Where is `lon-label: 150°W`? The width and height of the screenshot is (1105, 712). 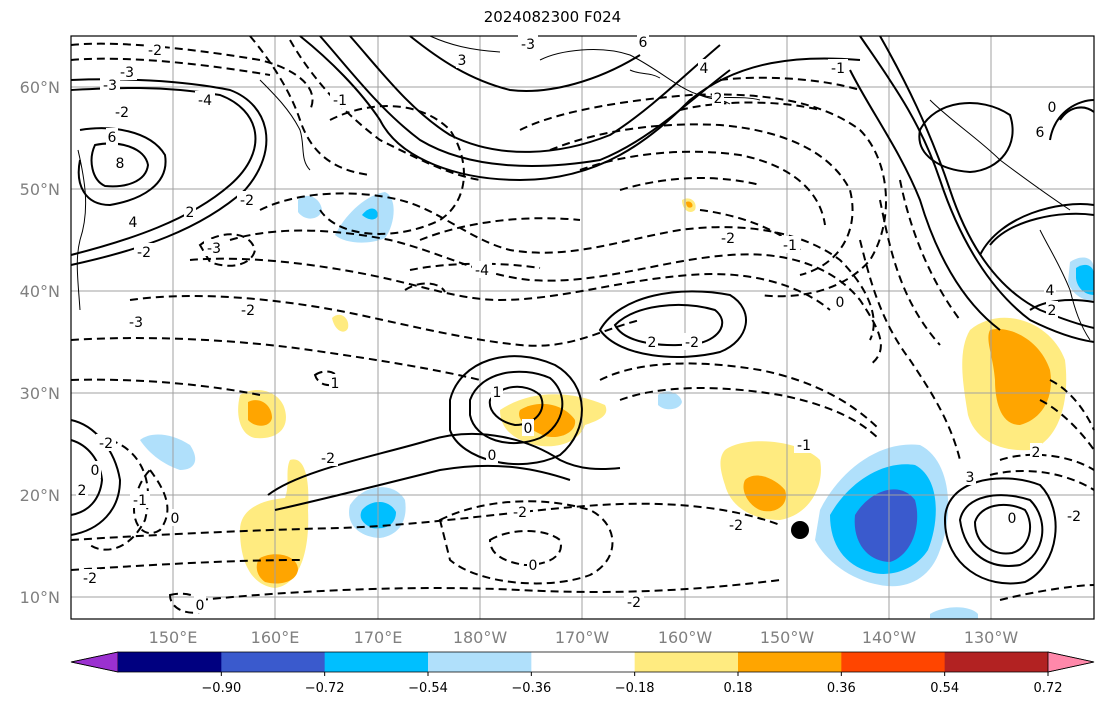 lon-label: 150°W is located at coordinates (787, 637).